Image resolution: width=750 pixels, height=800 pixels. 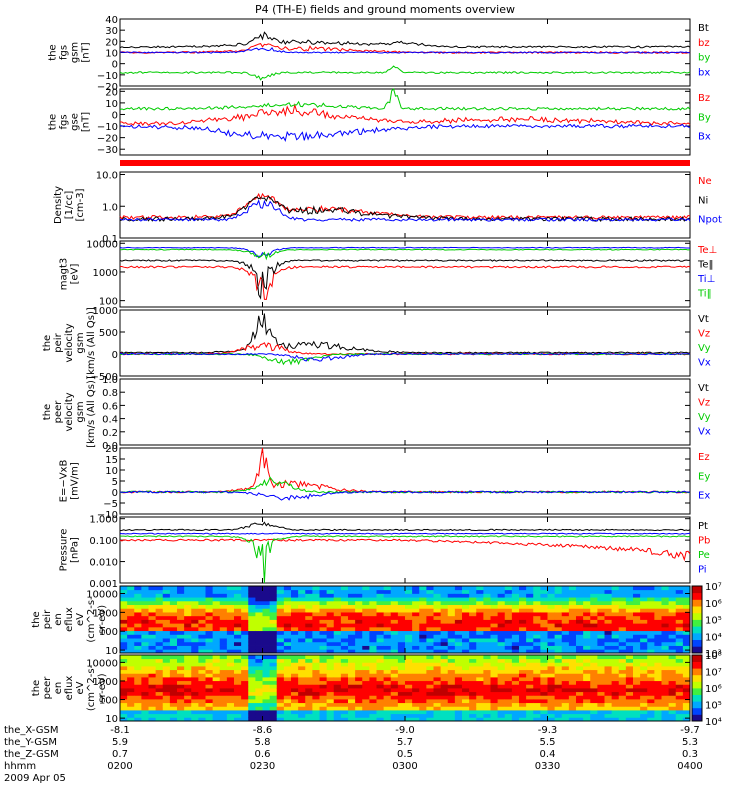 What do you see at coordinates (713, 673) in the screenshot?
I see `spec-peer_en_eflux-colorbar-label-3: 10⁷` at bounding box center [713, 673].